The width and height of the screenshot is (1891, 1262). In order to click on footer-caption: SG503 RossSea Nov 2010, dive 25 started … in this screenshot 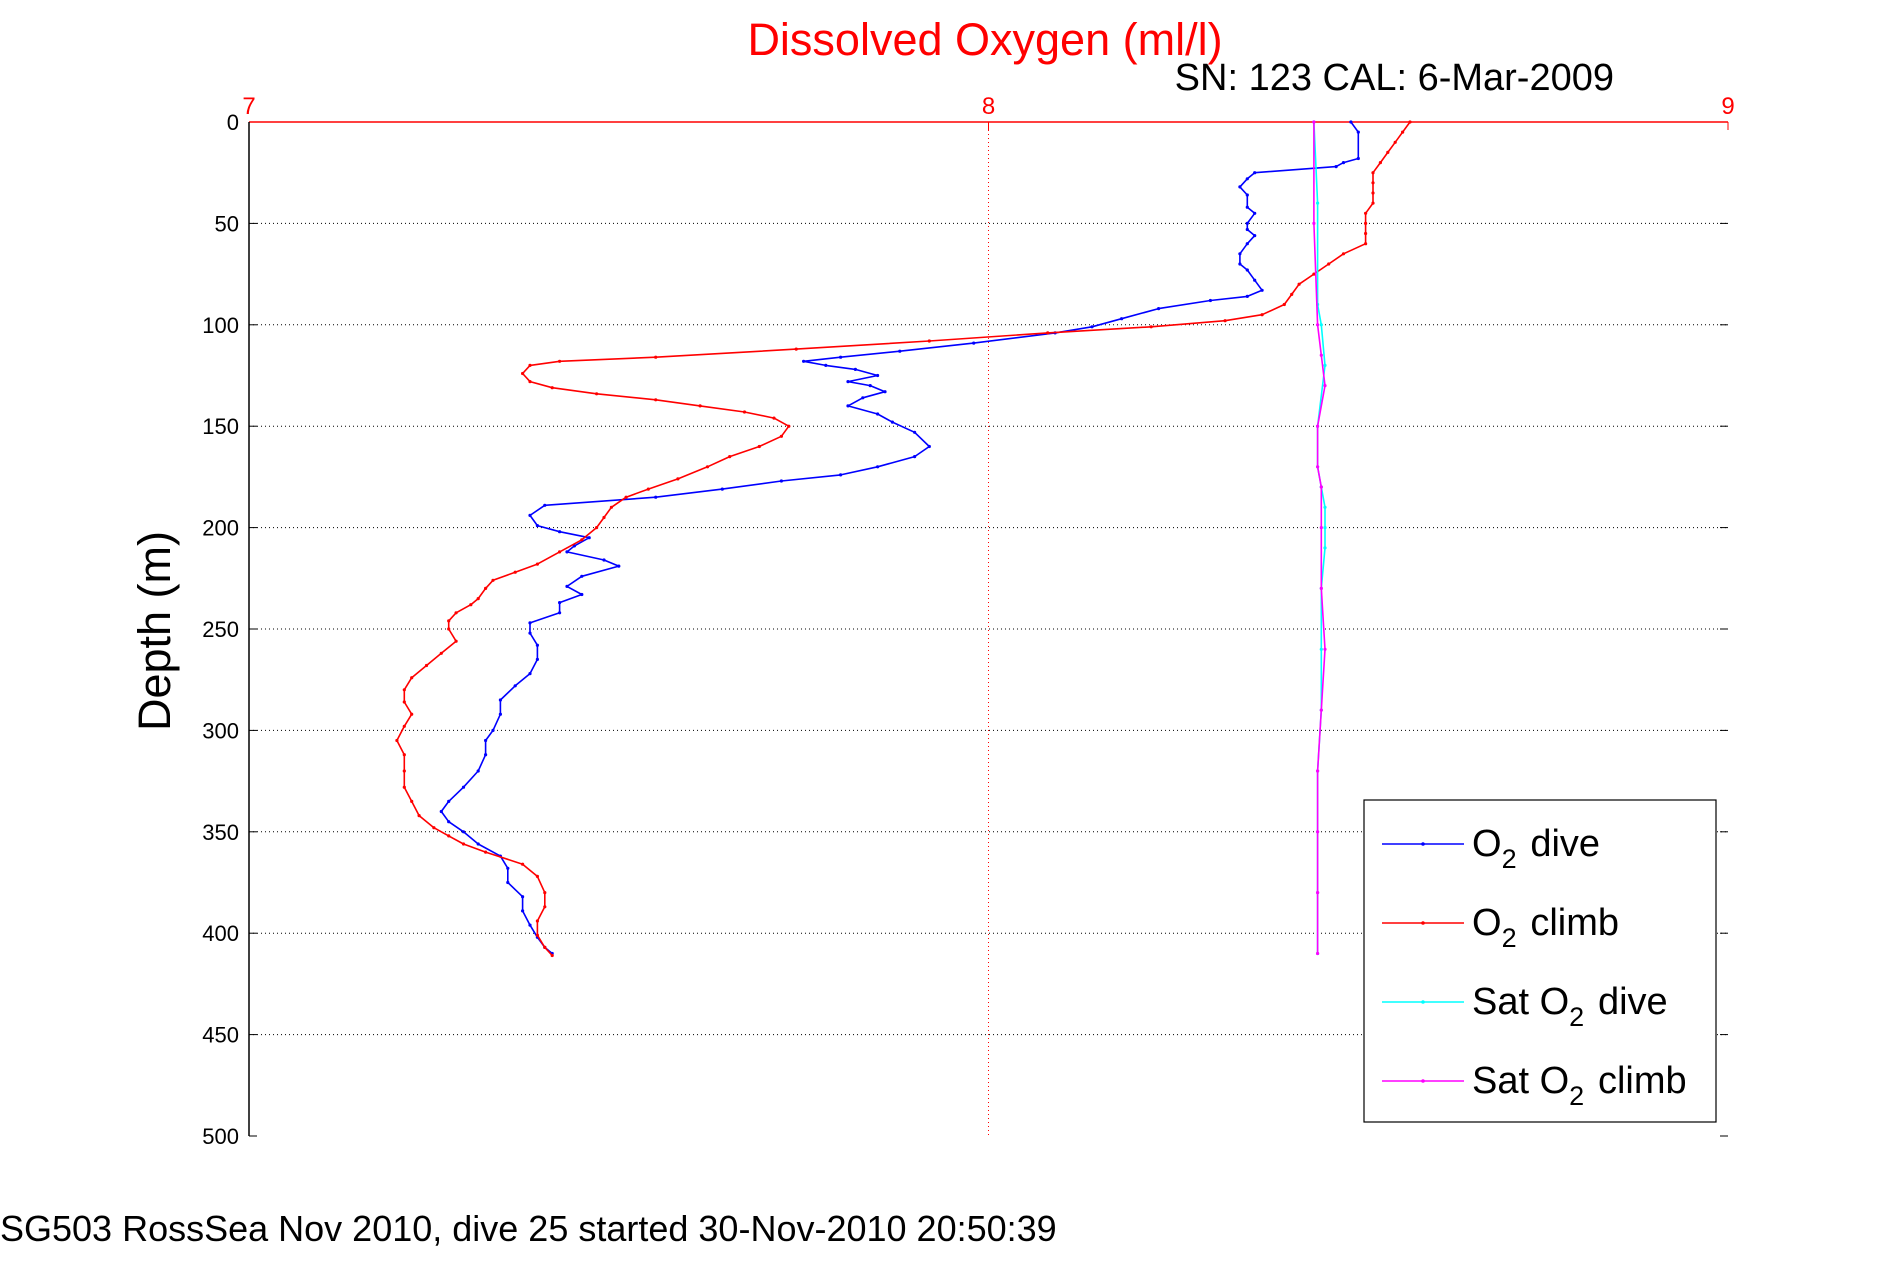, I will do `click(528, 1228)`.